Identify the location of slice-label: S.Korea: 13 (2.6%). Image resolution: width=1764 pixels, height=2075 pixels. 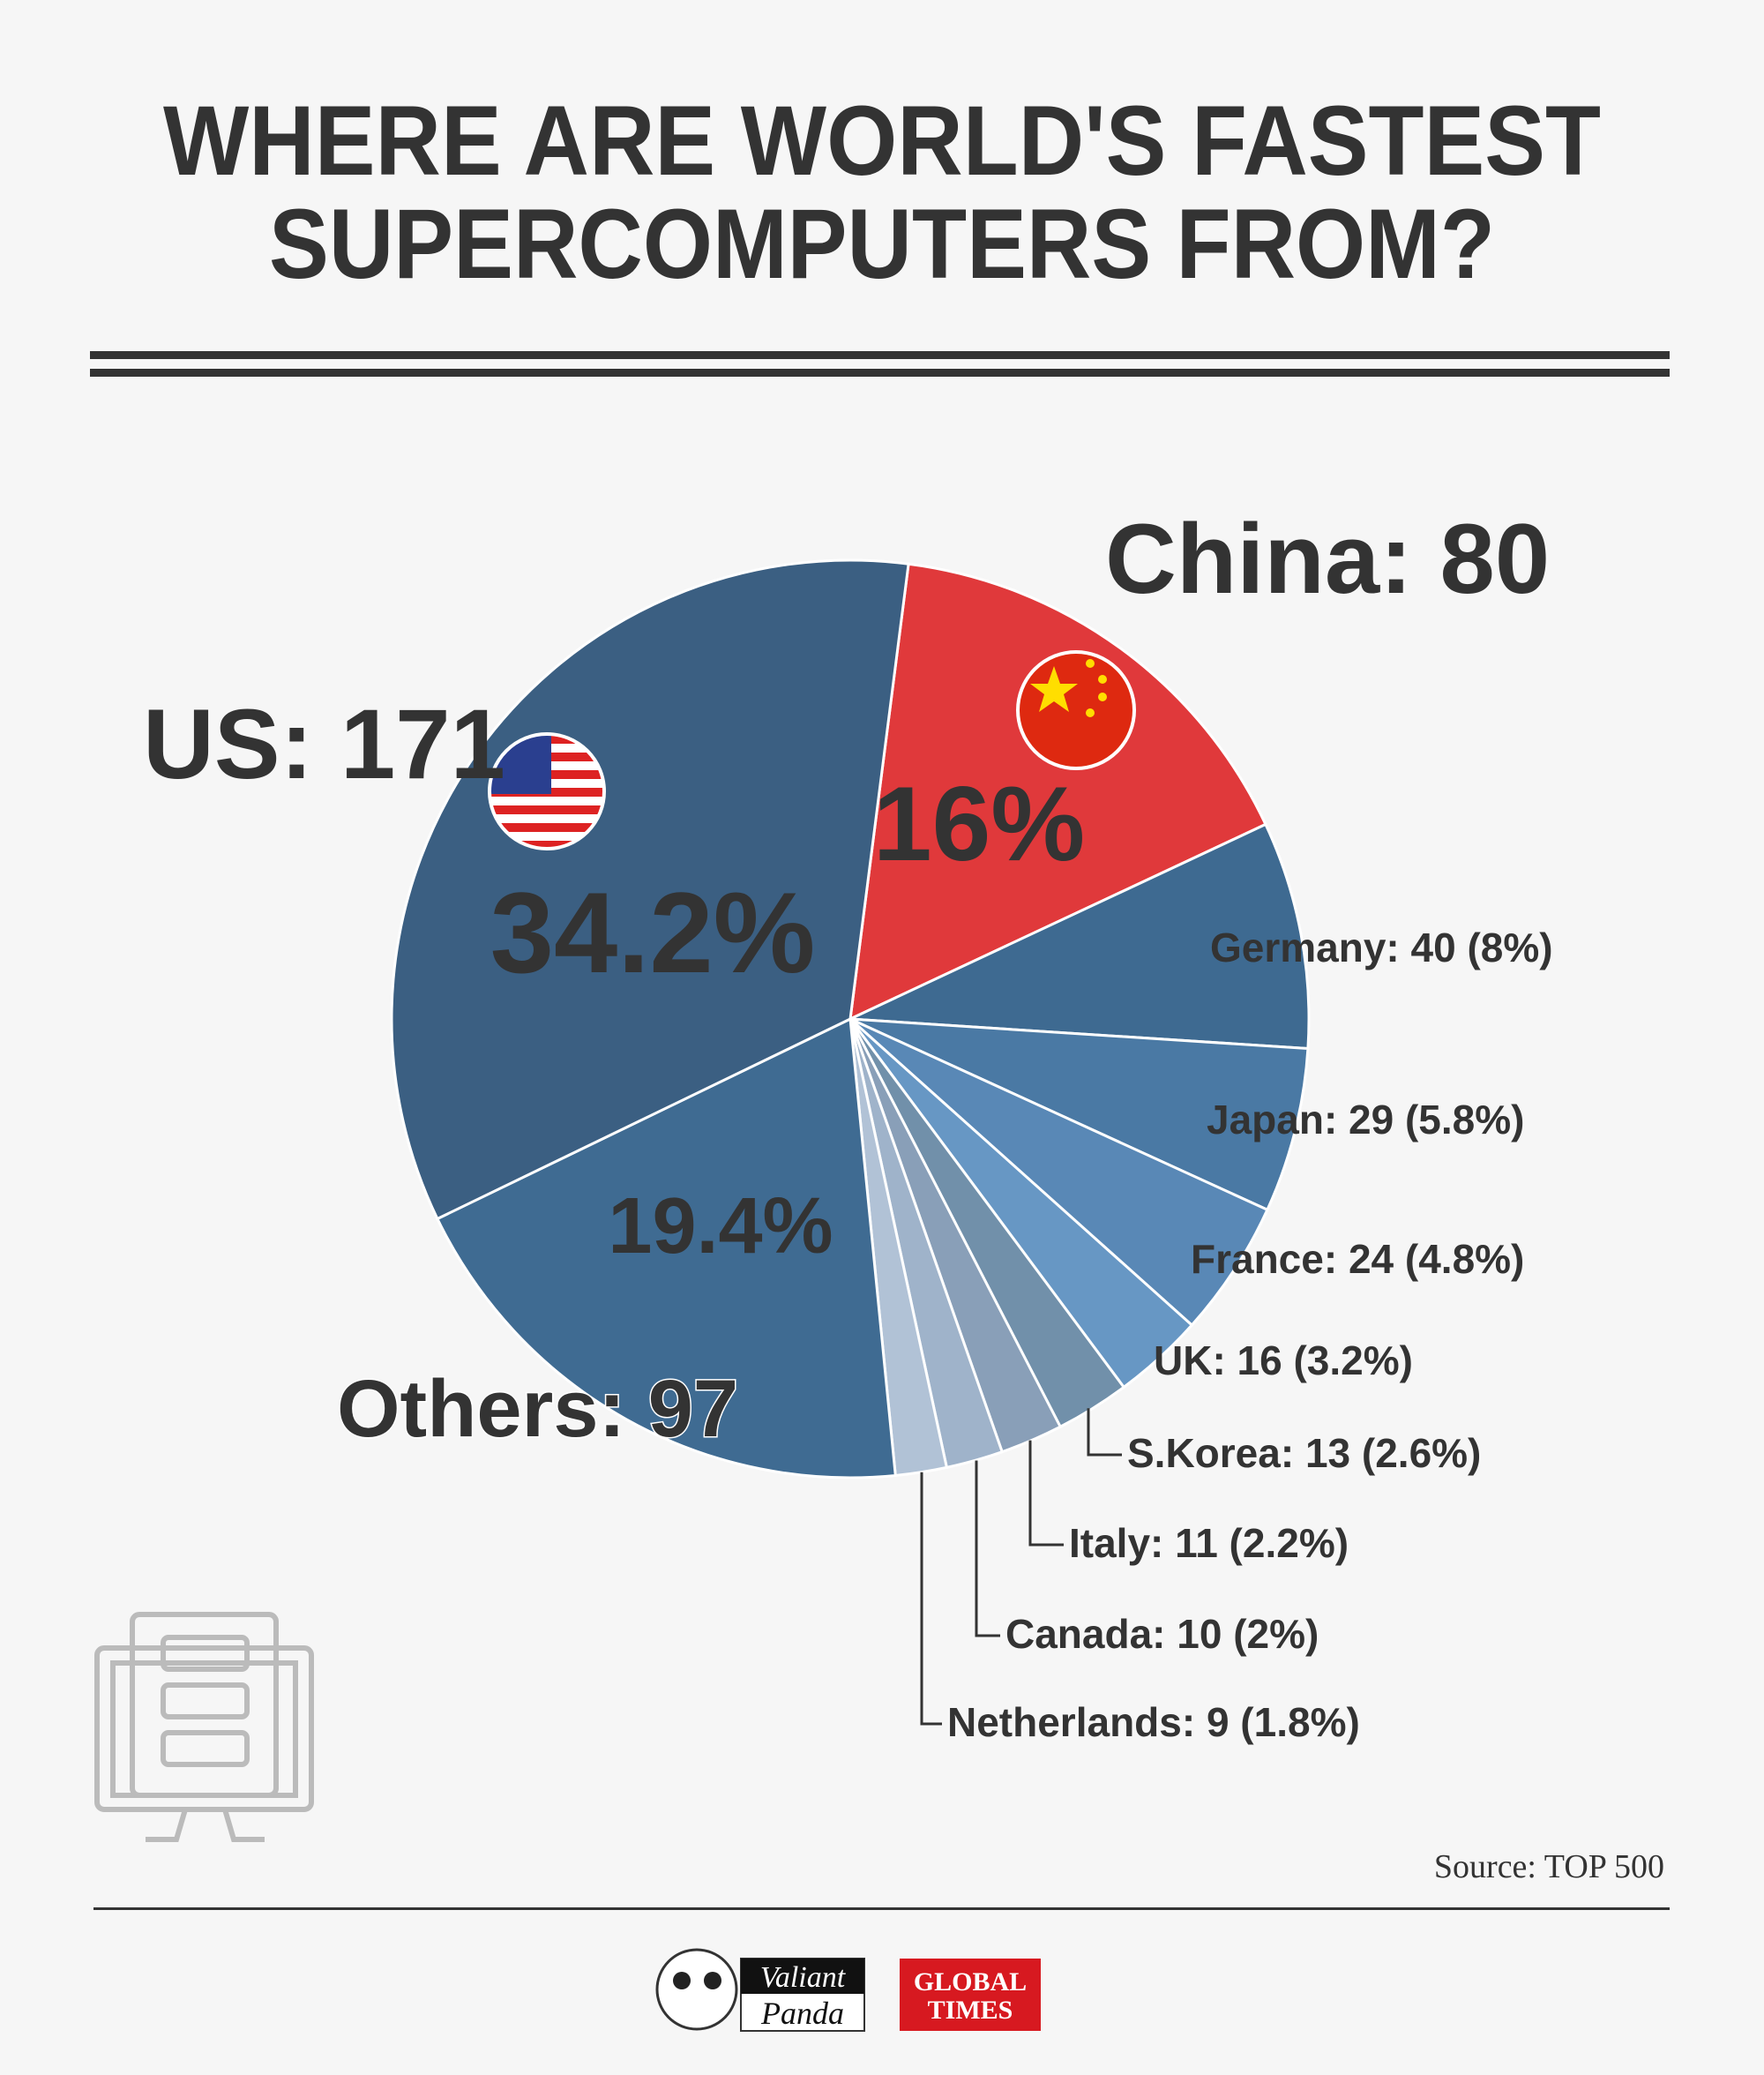
(1304, 1453).